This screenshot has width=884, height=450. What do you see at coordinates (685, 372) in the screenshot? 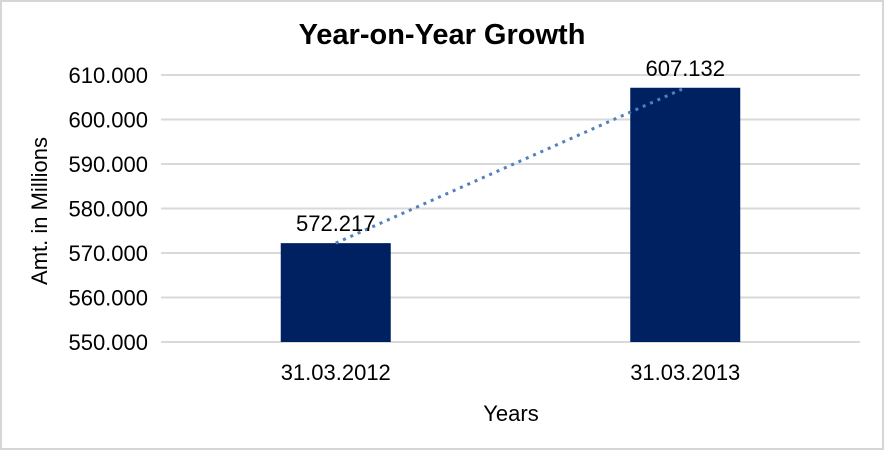
I see `x-category-label: 31.03.2013` at bounding box center [685, 372].